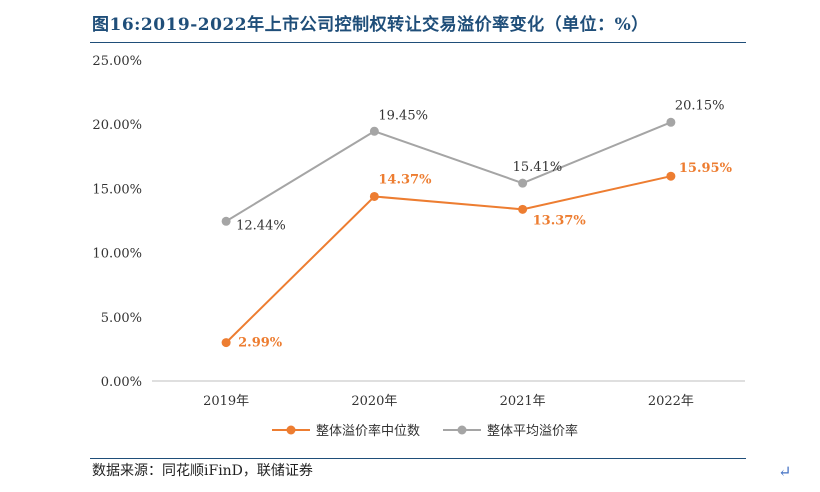  Describe the element at coordinates (523, 401) in the screenshot. I see `x-tick-label: 2021年` at that location.